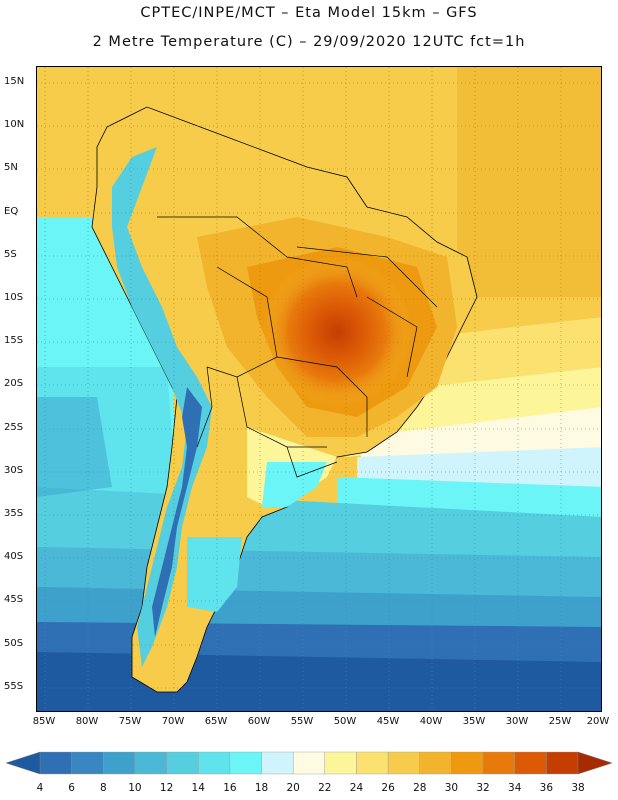 The image size is (618, 800). I want to click on lat-label-55s: 55S, so click(14, 686).